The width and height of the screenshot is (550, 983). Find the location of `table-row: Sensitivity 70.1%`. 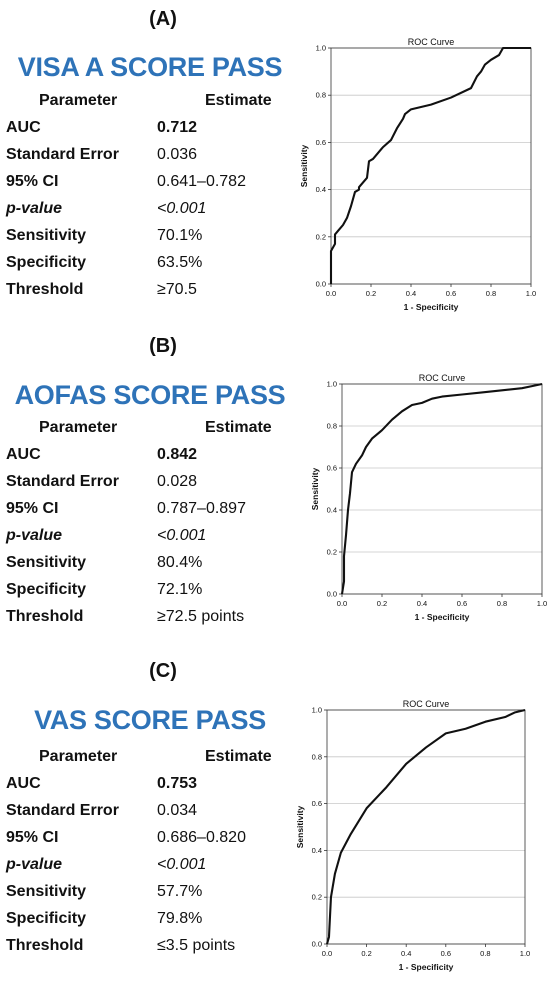

table-row: Sensitivity 70.1% is located at coordinates (156, 240).